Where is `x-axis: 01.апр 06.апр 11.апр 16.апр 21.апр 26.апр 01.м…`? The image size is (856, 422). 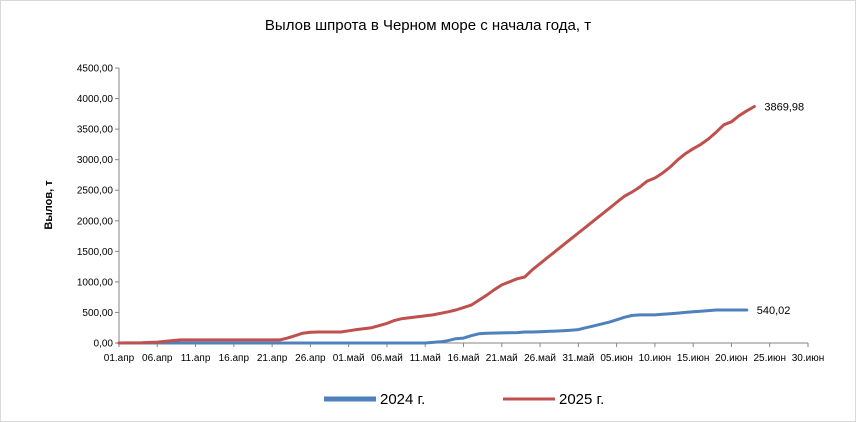 x-axis: 01.апр 06.апр 11.апр 16.апр 21.апр 26.апр 01.м… is located at coordinates (464, 353).